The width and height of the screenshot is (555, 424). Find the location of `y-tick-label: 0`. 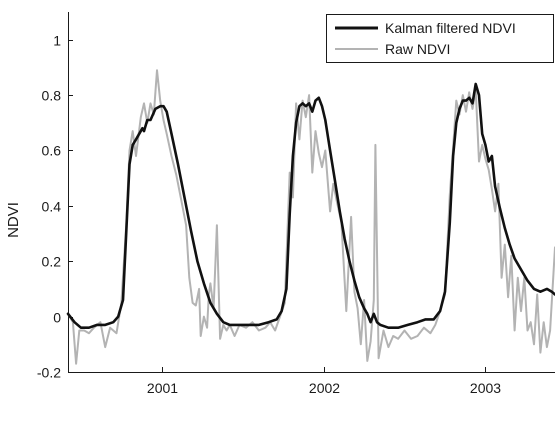

y-tick-label: 0 is located at coordinates (57, 318).